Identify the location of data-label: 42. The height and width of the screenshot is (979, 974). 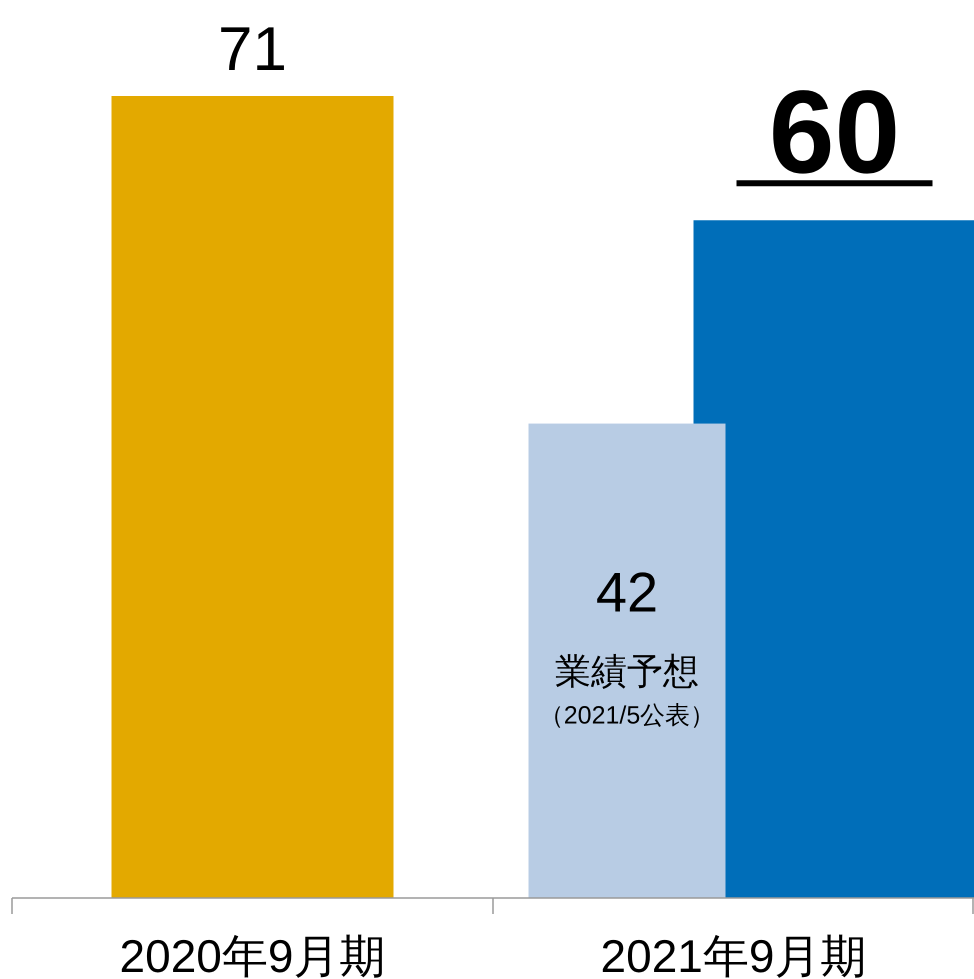
(627, 592).